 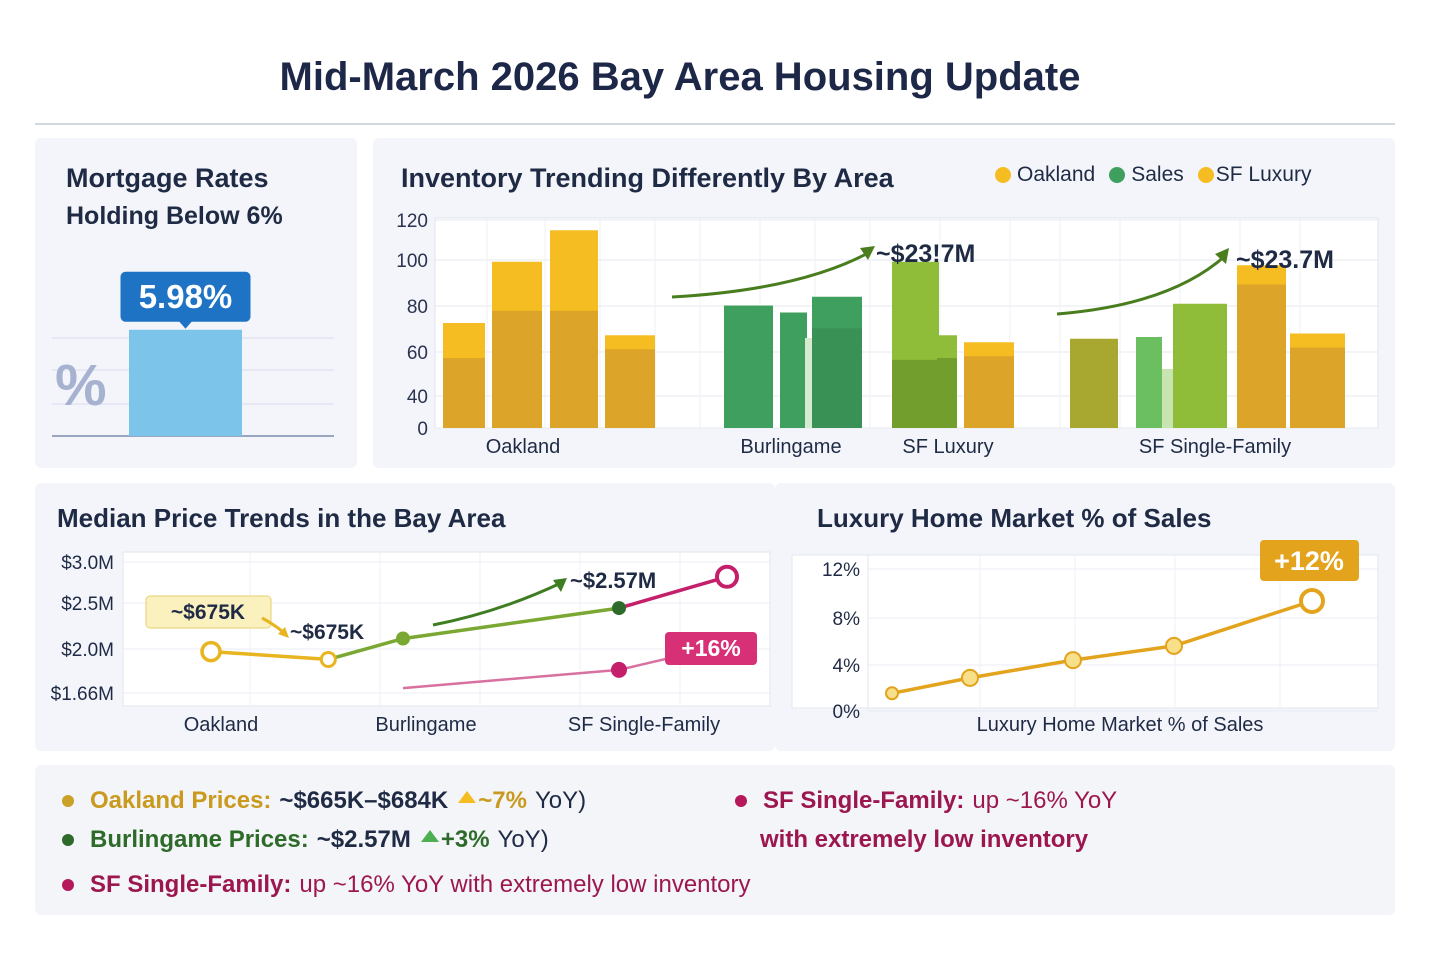 What do you see at coordinates (446, 629) in the screenshot?
I see `plot-area` at bounding box center [446, 629].